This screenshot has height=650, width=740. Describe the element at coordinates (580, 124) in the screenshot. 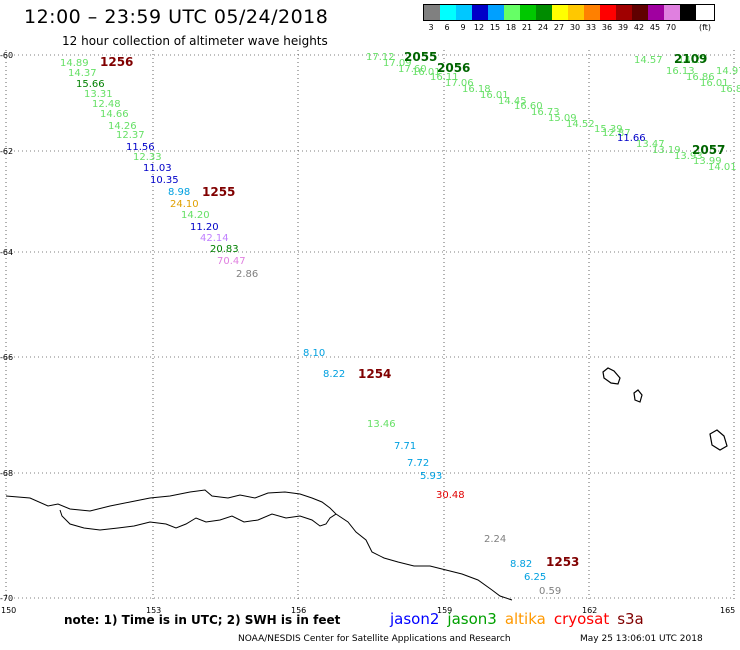

I see `wave-height-value: 14.52` at that location.